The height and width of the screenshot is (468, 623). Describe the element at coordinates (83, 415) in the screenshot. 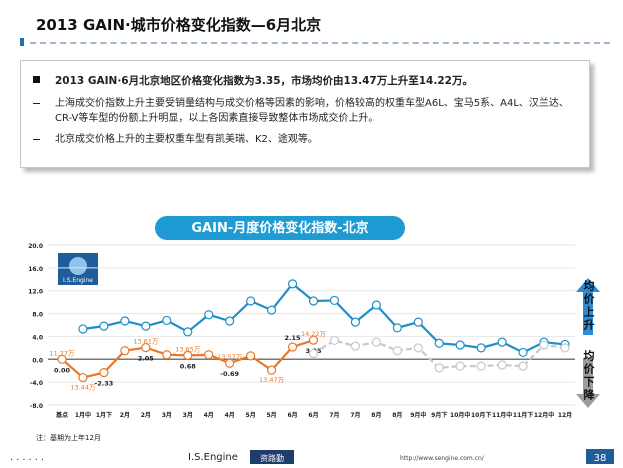

I see `x-tick-label: 1月中` at that location.